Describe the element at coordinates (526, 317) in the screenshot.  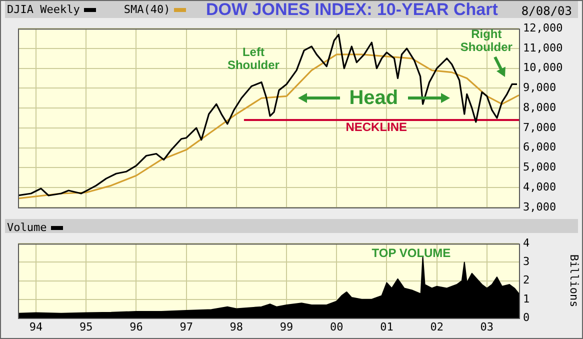
I see `y-tick-label: 0` at that location.